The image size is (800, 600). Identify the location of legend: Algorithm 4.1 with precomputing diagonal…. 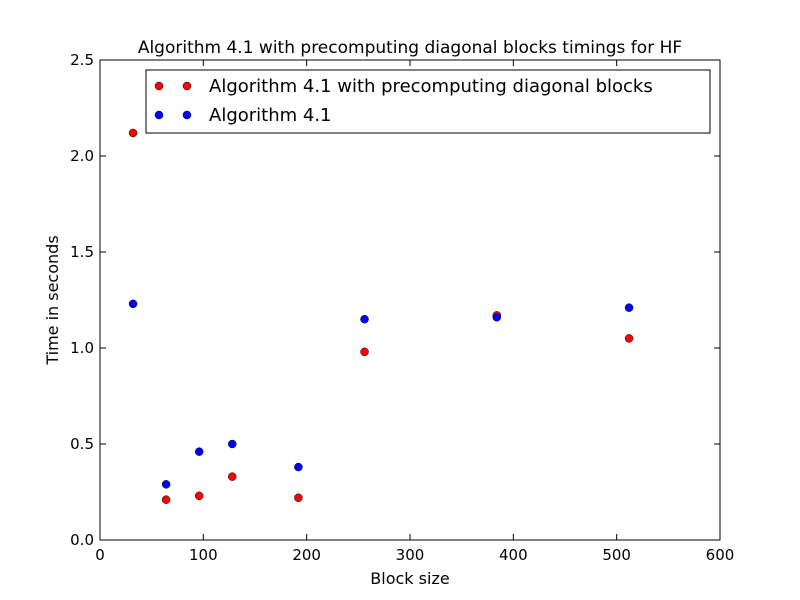
(428, 101).